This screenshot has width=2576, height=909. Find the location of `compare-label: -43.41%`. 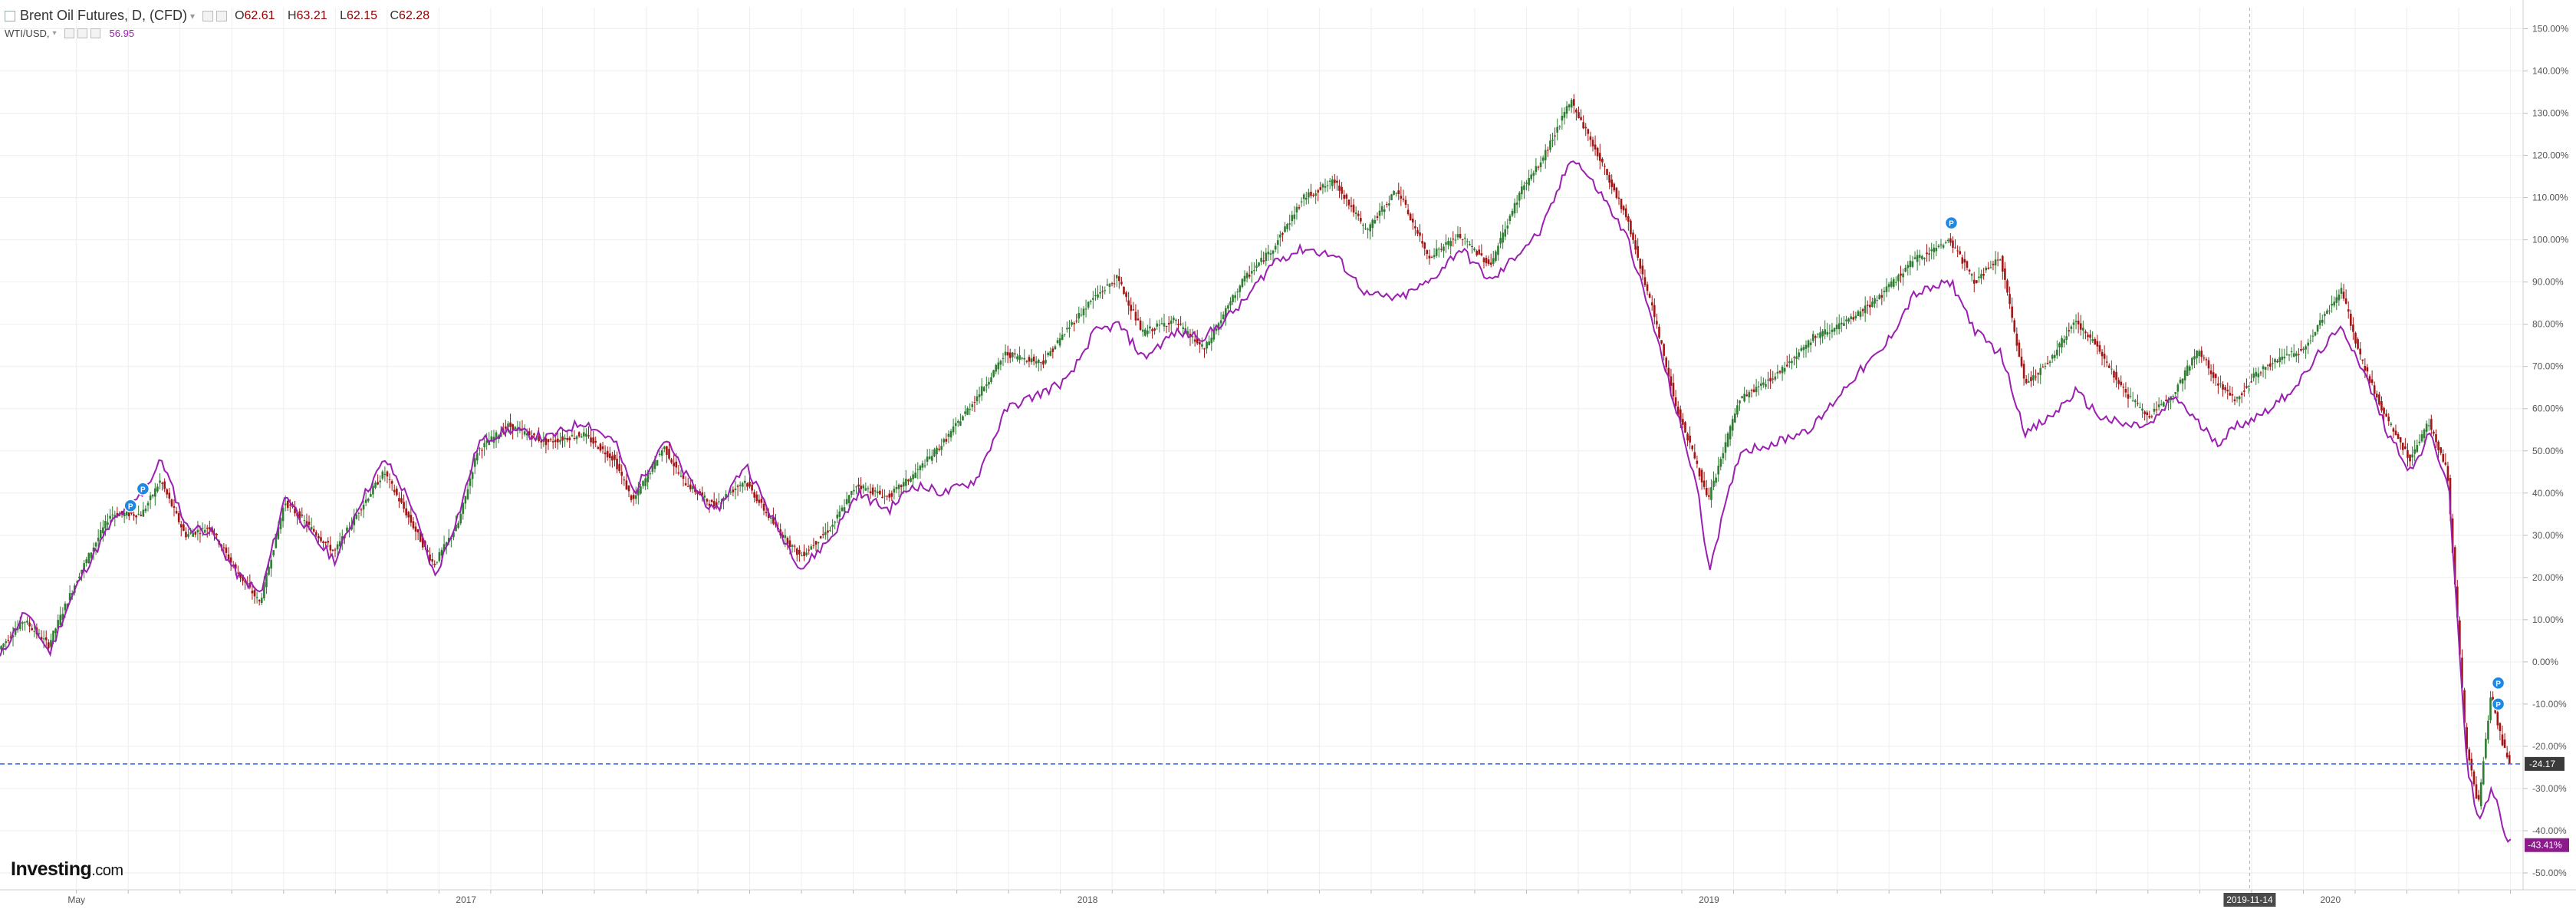

compare-label: -43.41% is located at coordinates (2545, 845).